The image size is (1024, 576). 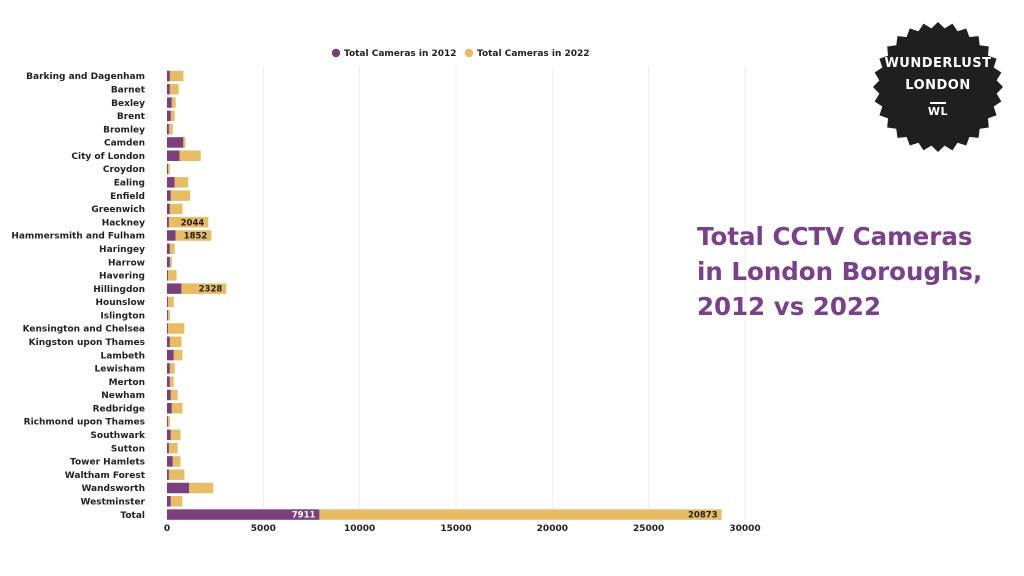 What do you see at coordinates (190, 155) in the screenshot?
I see `bar-city-of-london-2022` at bounding box center [190, 155].